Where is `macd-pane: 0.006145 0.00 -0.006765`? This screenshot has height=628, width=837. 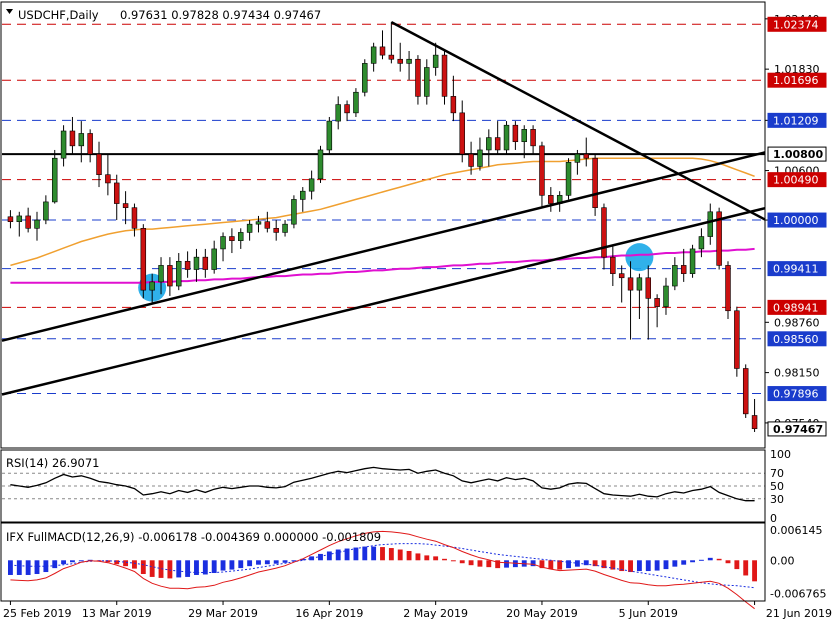
macd-pane: 0.006145 0.00 -0.006765 is located at coordinates (416, 567).